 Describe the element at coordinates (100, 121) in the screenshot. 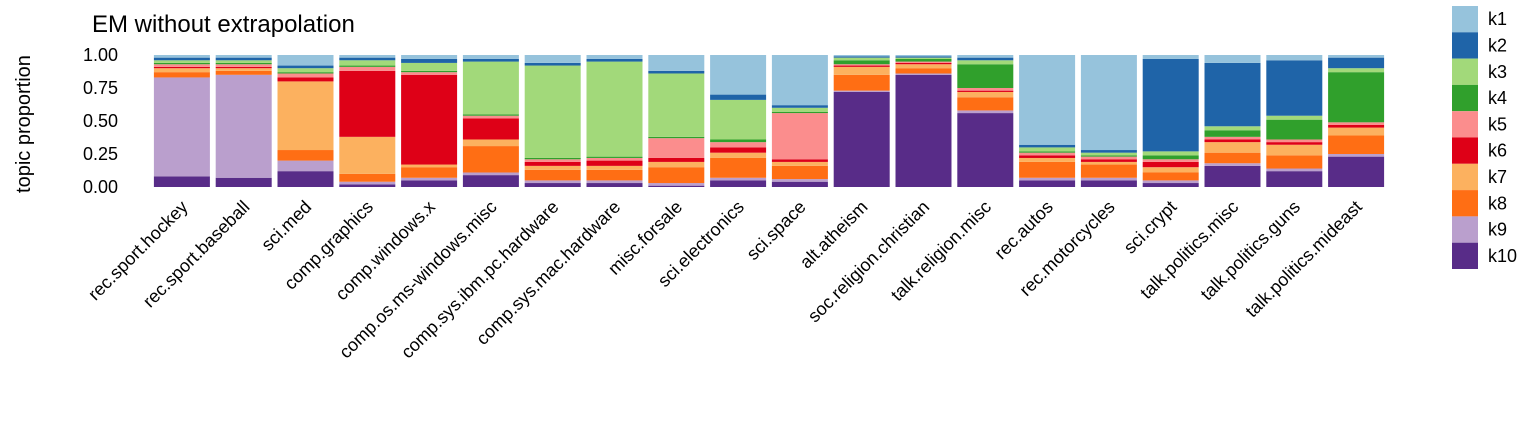

I see `y-tick-label: 0.50` at that location.